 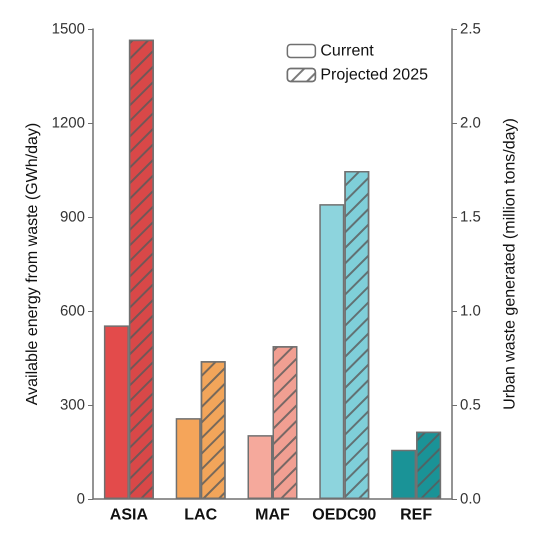 I want to click on y2-tick-label: 1.0, so click(x=470, y=311).